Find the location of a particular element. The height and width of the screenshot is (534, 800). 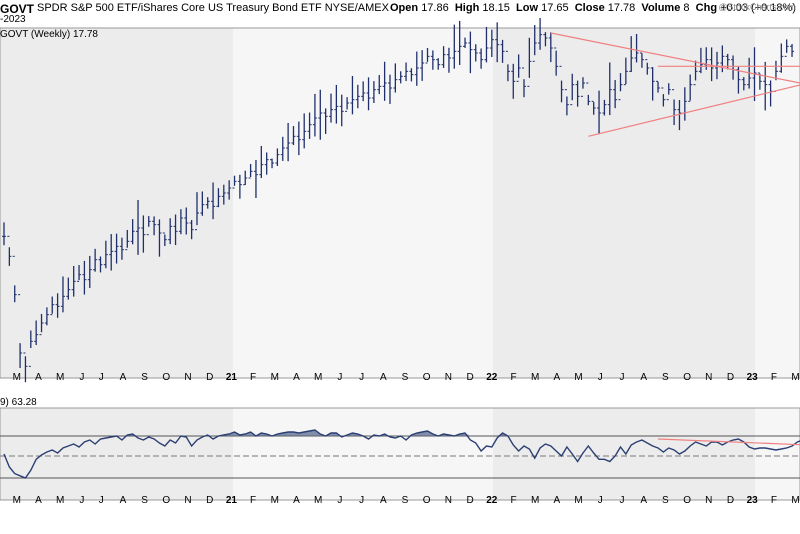

price-x-tick-label: 21 is located at coordinates (232, 377).